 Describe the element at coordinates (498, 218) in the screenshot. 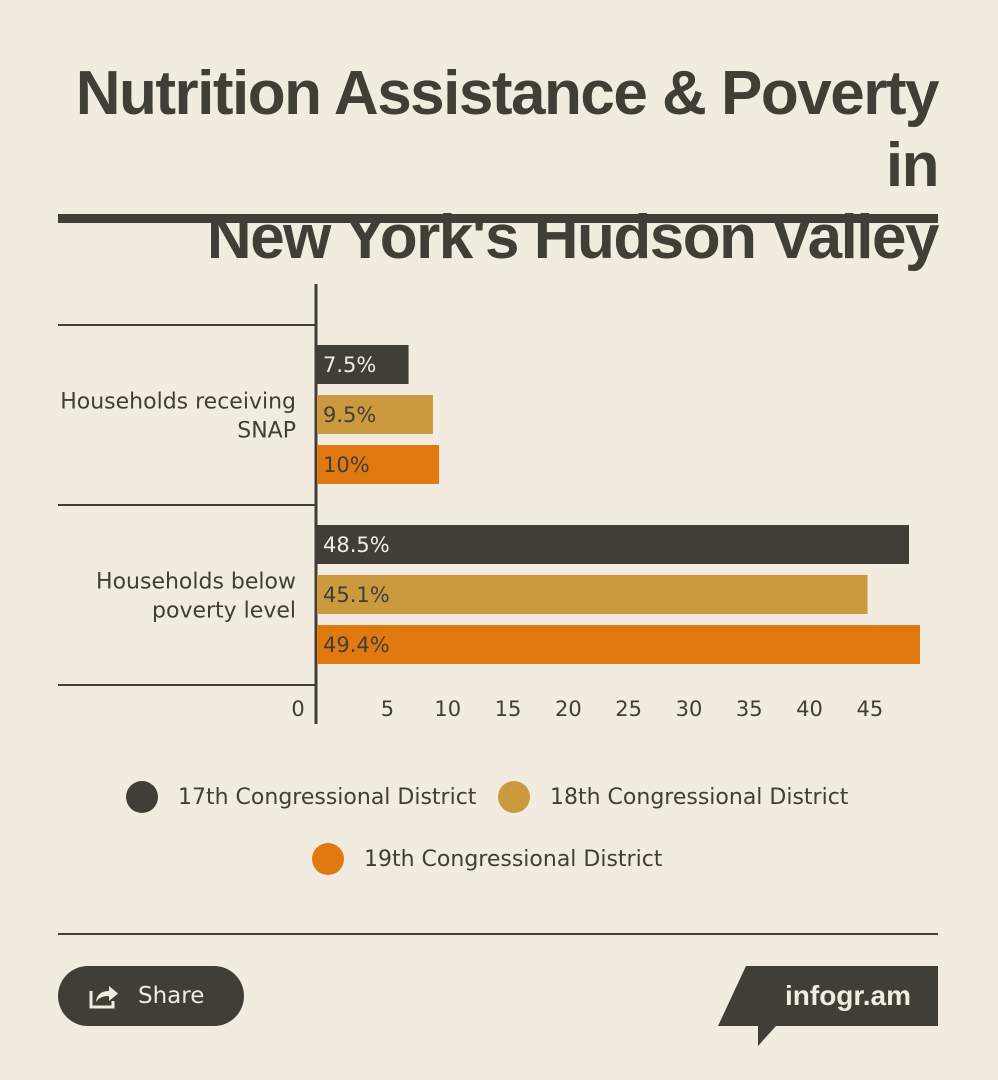

I see `title-rule` at that location.